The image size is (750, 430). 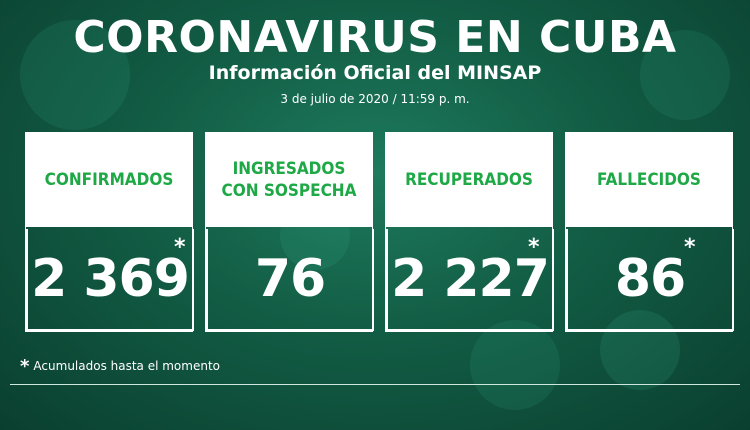 What do you see at coordinates (375, 99) in the screenshot?
I see `report-date: 3 de julio de 2020 / 11:59 p. m.` at bounding box center [375, 99].